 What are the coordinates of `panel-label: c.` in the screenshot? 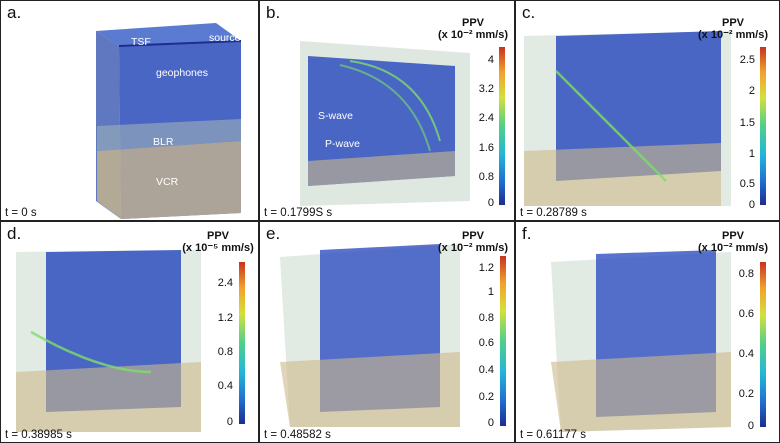 It's located at (529, 12).